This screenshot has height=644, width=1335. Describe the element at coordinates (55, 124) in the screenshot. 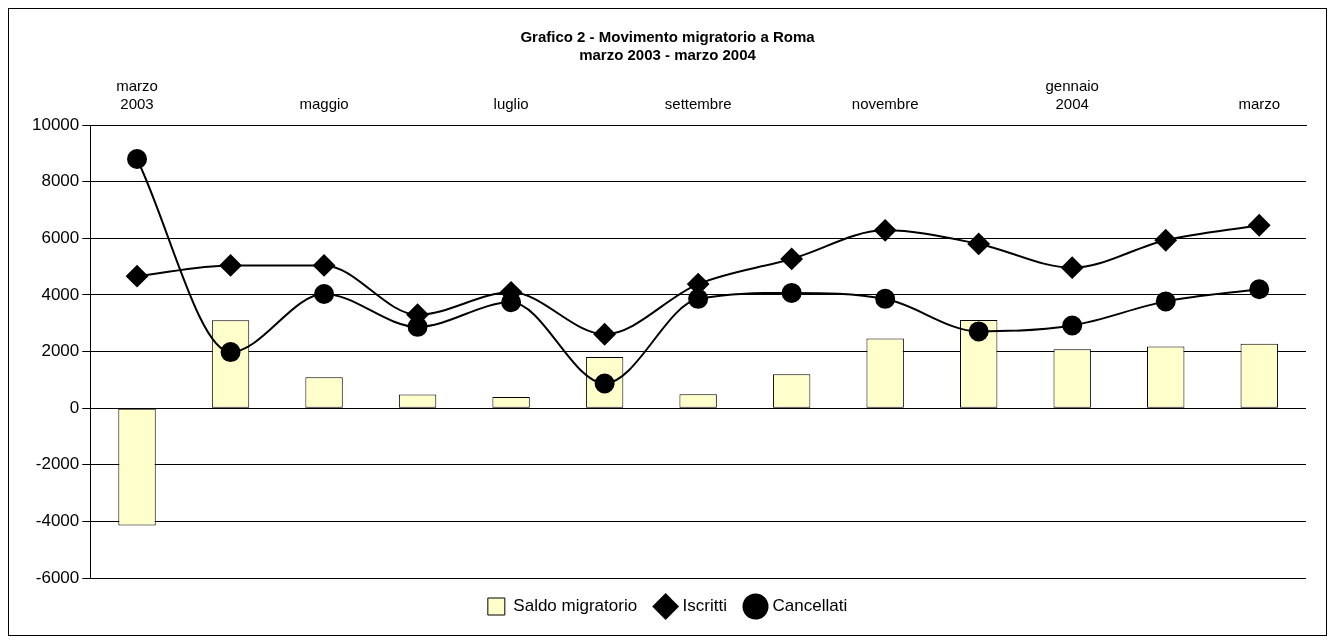

I see `y-tick-label: 10000` at that location.